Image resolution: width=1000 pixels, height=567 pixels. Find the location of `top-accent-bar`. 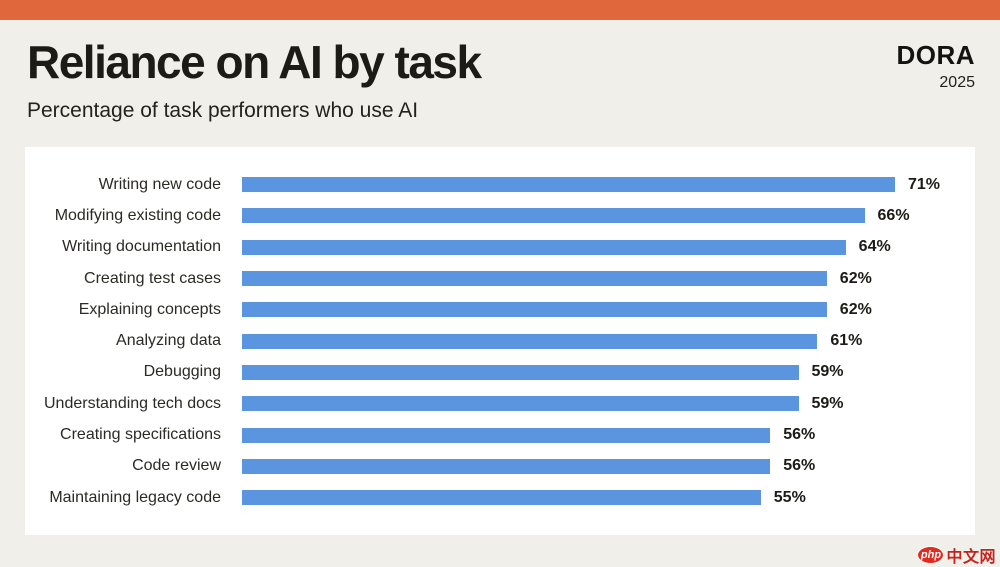

top-accent-bar is located at coordinates (500, 10).